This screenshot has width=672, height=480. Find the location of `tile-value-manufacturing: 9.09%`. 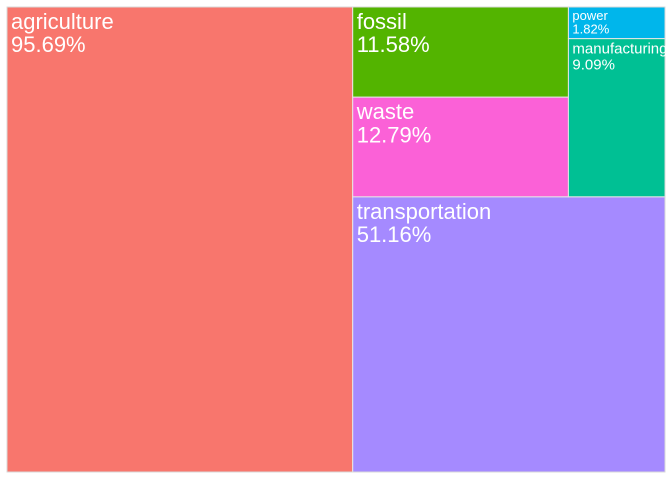

tile-value-manufacturing: 9.09% is located at coordinates (593, 64).